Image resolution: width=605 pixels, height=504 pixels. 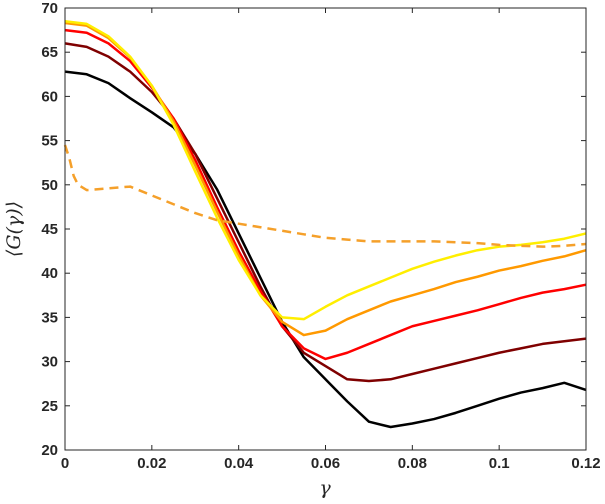 I want to click on y-tick-label: 40, so click(x=49, y=273).